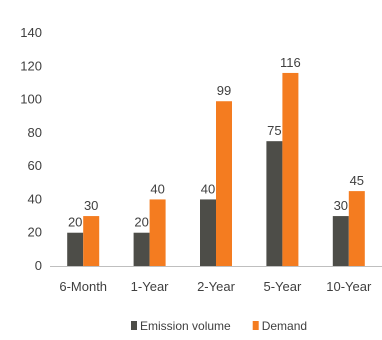 This screenshot has width=382, height=340. What do you see at coordinates (284, 326) in the screenshot?
I see `legend-label: Demand` at bounding box center [284, 326].